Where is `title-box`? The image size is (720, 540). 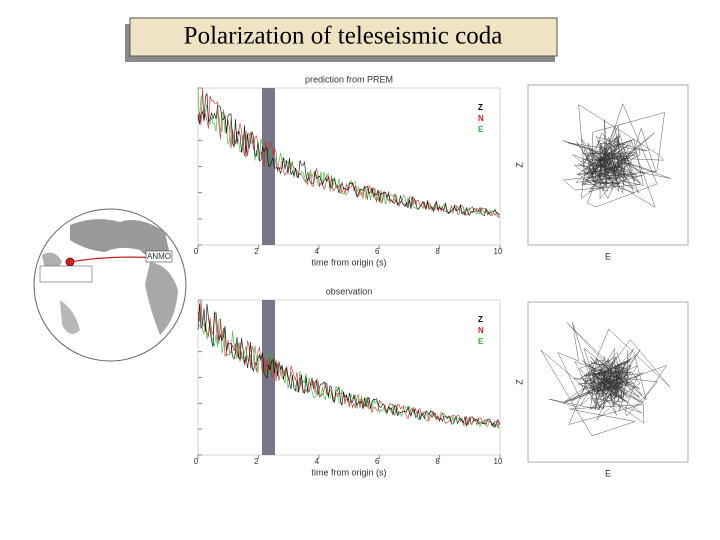
title-box is located at coordinates (343, 37).